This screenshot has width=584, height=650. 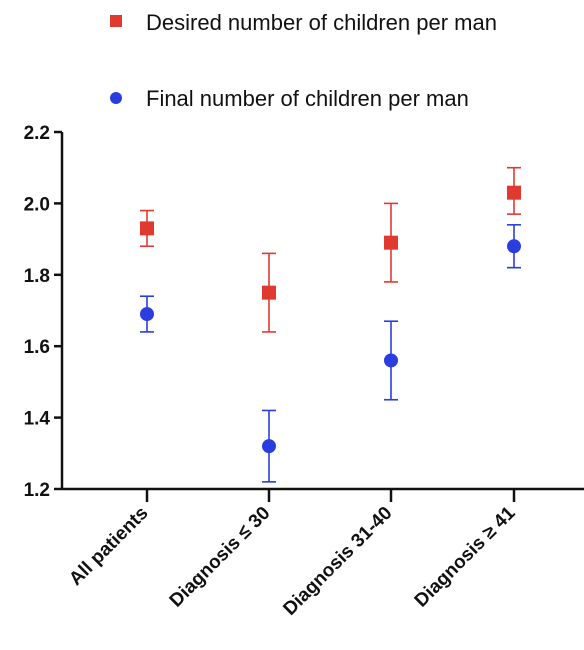 I want to click on legend-label-desired: Desired number of children per man, so click(x=321, y=22).